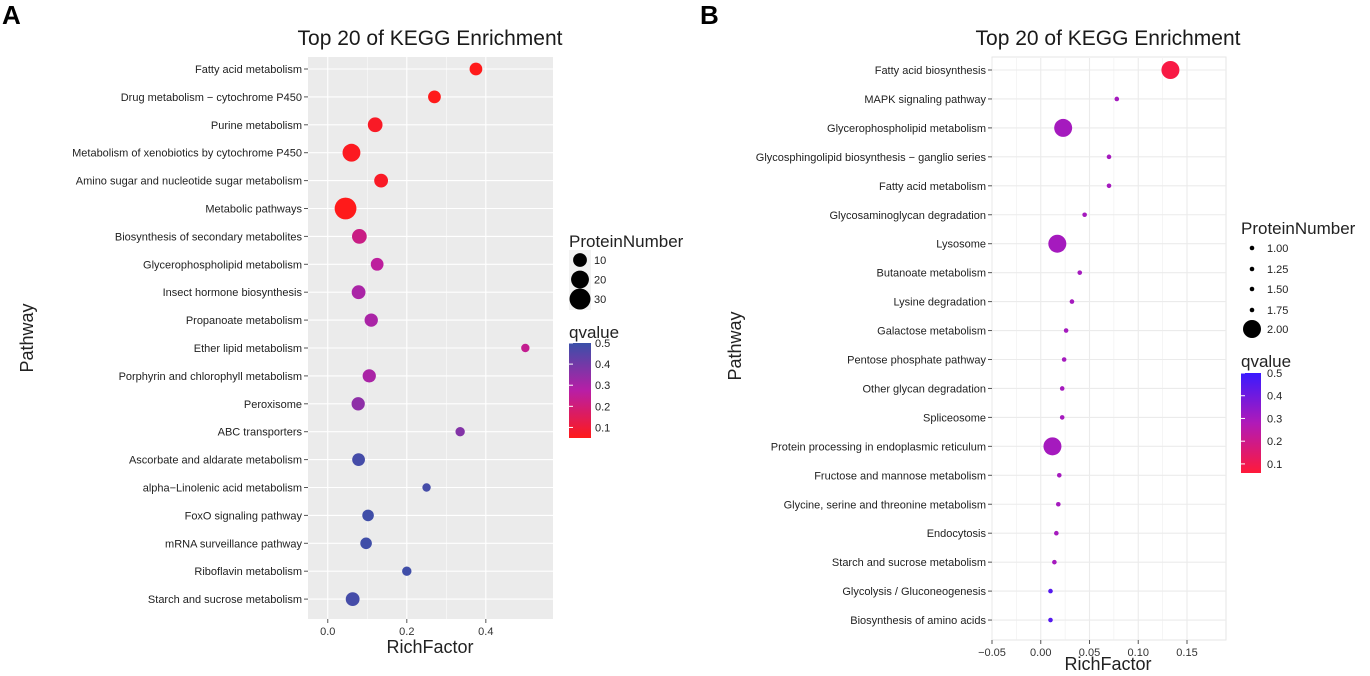 This screenshot has height=676, width=1370. Describe the element at coordinates (907, 216) in the screenshot. I see `pathway-label: Glycosaminoglycan degradation` at that location.